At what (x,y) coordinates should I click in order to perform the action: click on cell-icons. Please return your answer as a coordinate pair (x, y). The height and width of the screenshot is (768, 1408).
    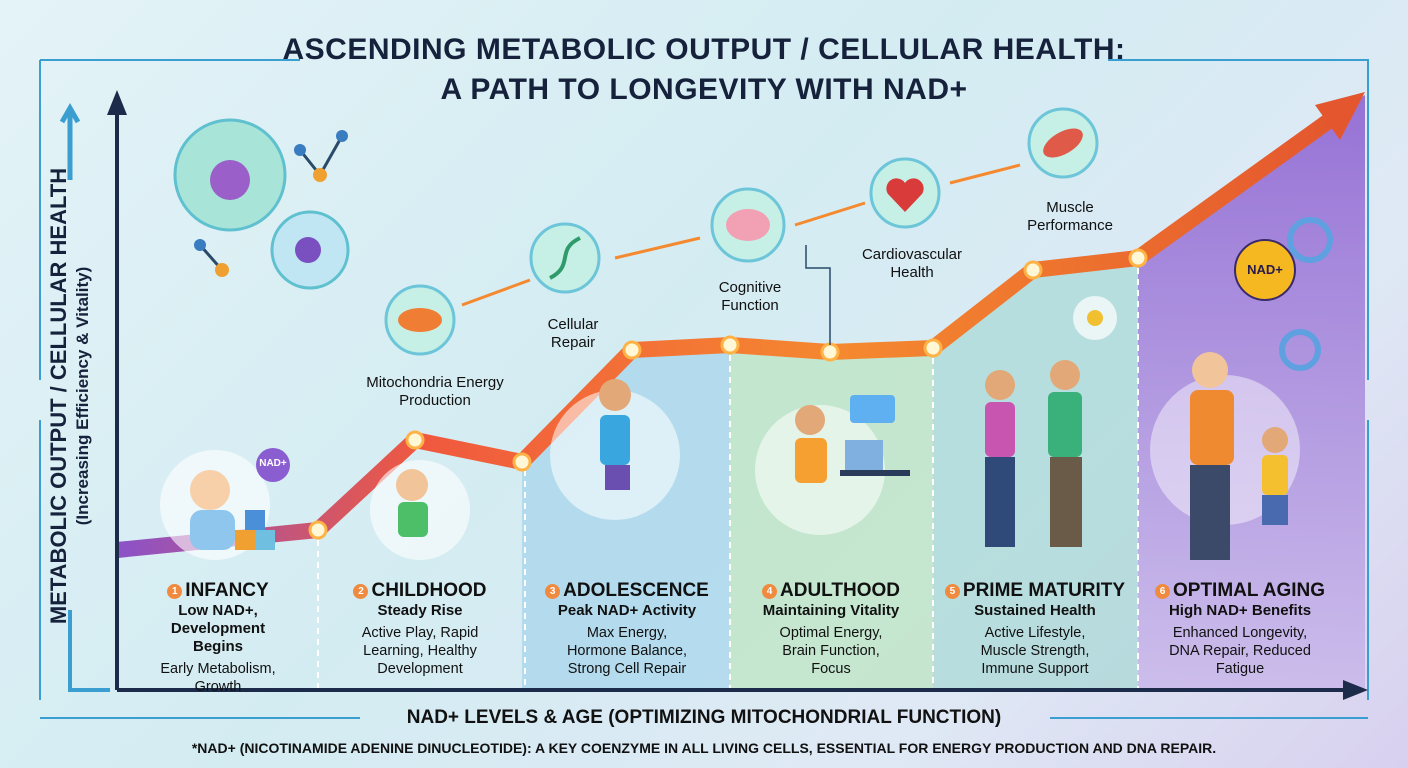
    Looking at the image, I should click on (261, 204).